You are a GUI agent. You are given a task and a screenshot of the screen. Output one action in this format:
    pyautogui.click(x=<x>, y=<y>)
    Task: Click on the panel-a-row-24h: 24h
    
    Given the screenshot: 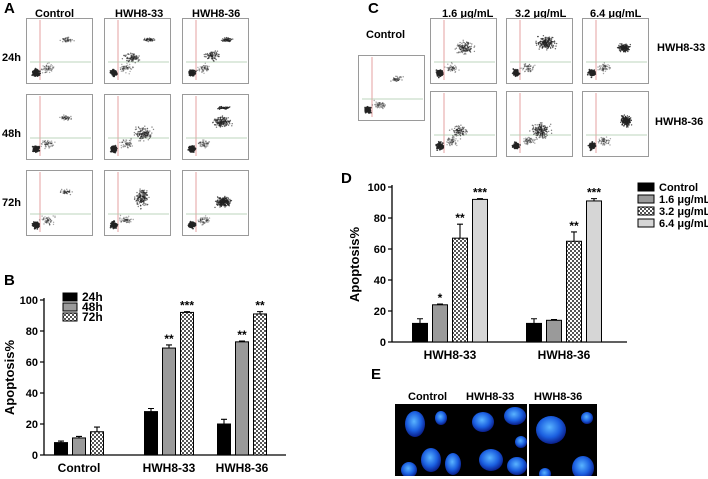 What is the action you would take?
    pyautogui.click(x=11, y=58)
    